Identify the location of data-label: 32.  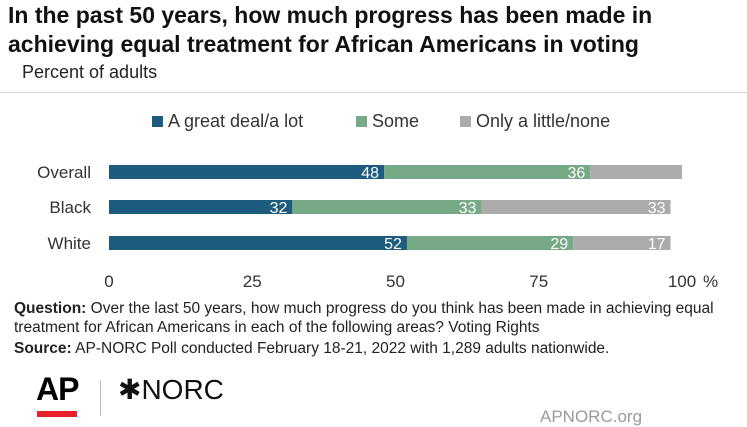
(279, 208).